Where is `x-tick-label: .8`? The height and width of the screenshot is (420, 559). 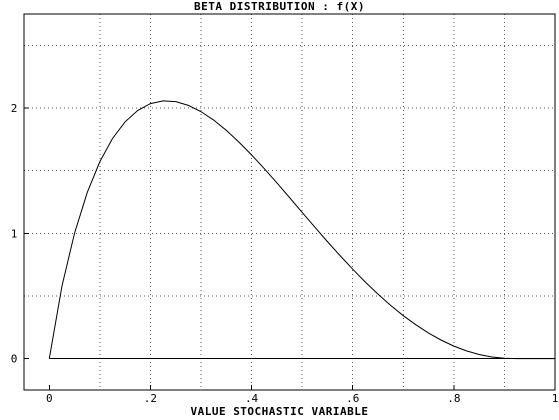
x-tick-label: .8 is located at coordinates (453, 398).